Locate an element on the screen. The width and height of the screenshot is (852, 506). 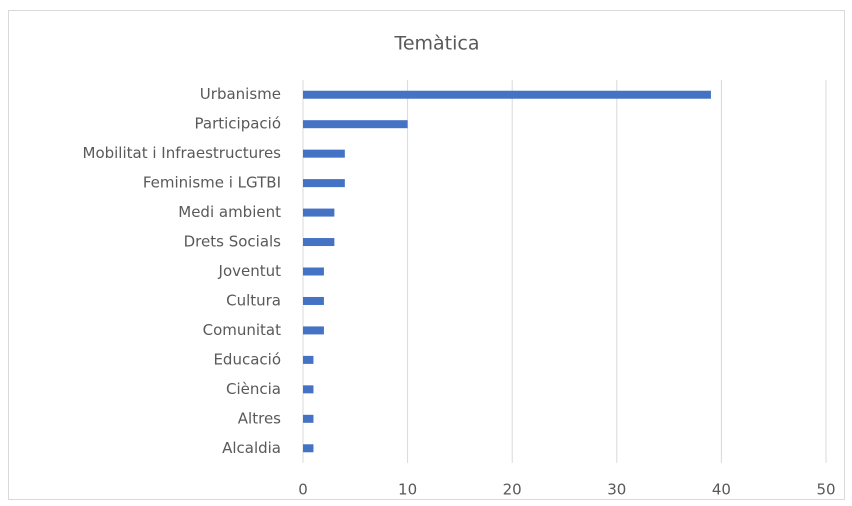
y-tick-label: Altres is located at coordinates (259, 418).